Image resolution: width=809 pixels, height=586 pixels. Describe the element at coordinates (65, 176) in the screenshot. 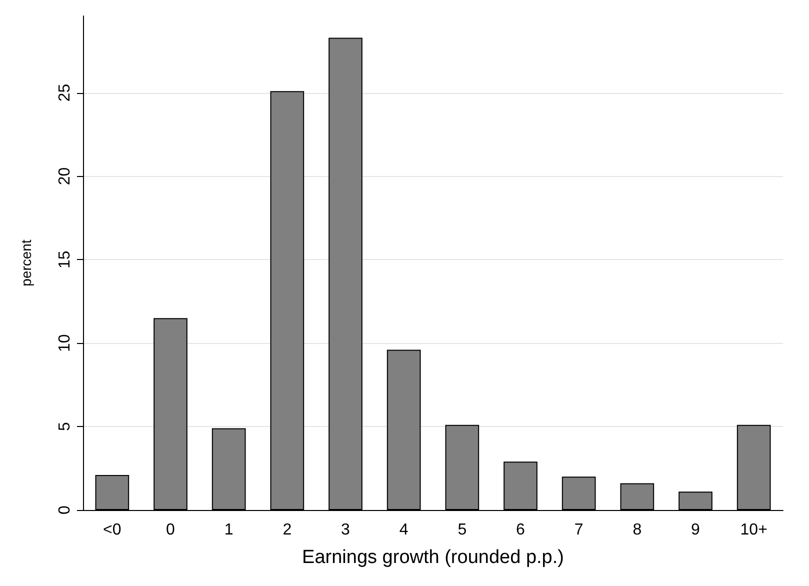

I see `y-tick-label: 20` at that location.